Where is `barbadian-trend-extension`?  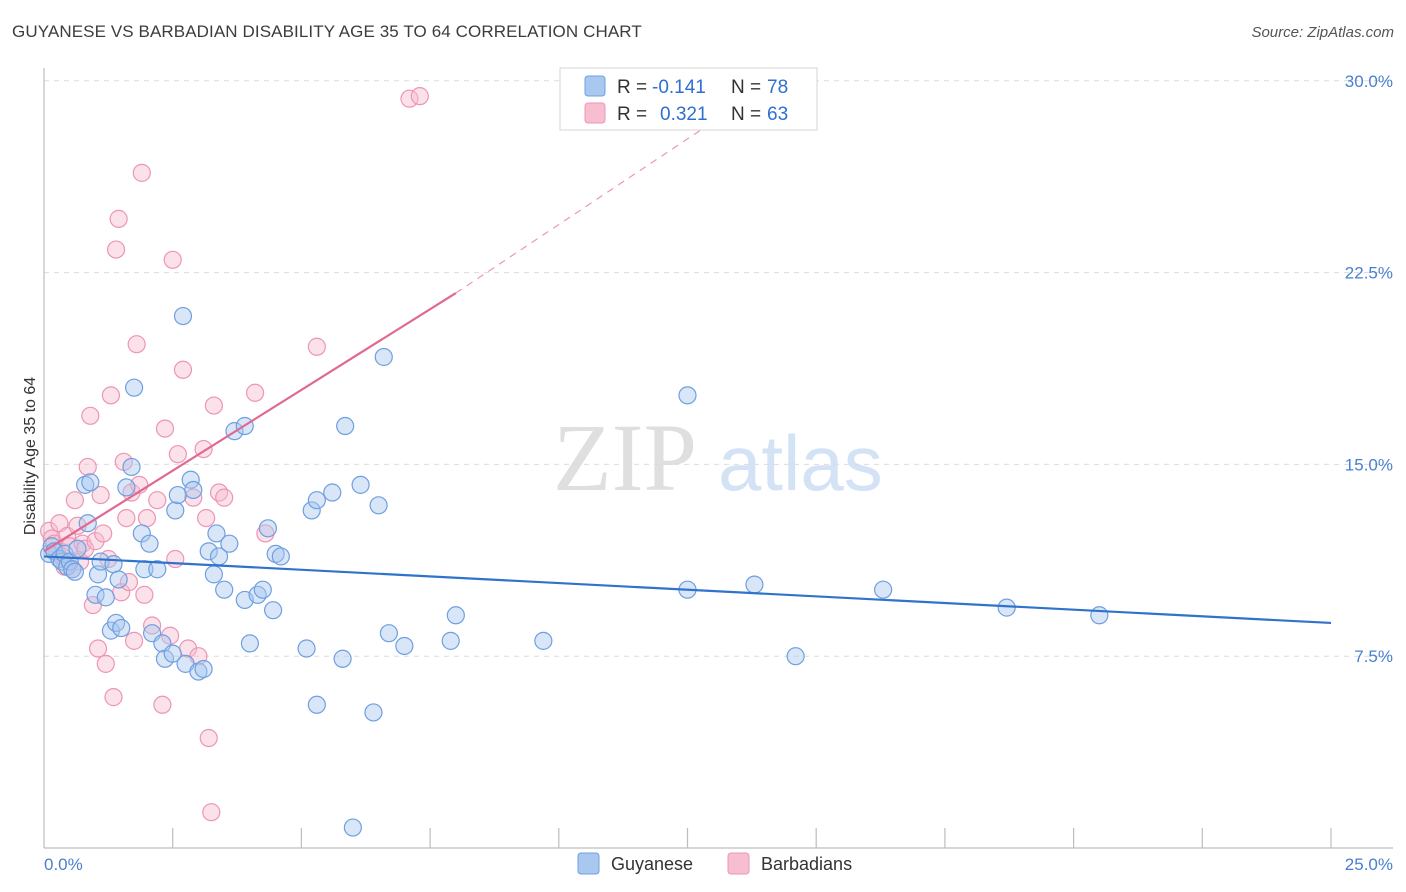 barbadian-trend-extension is located at coordinates (592, 202).